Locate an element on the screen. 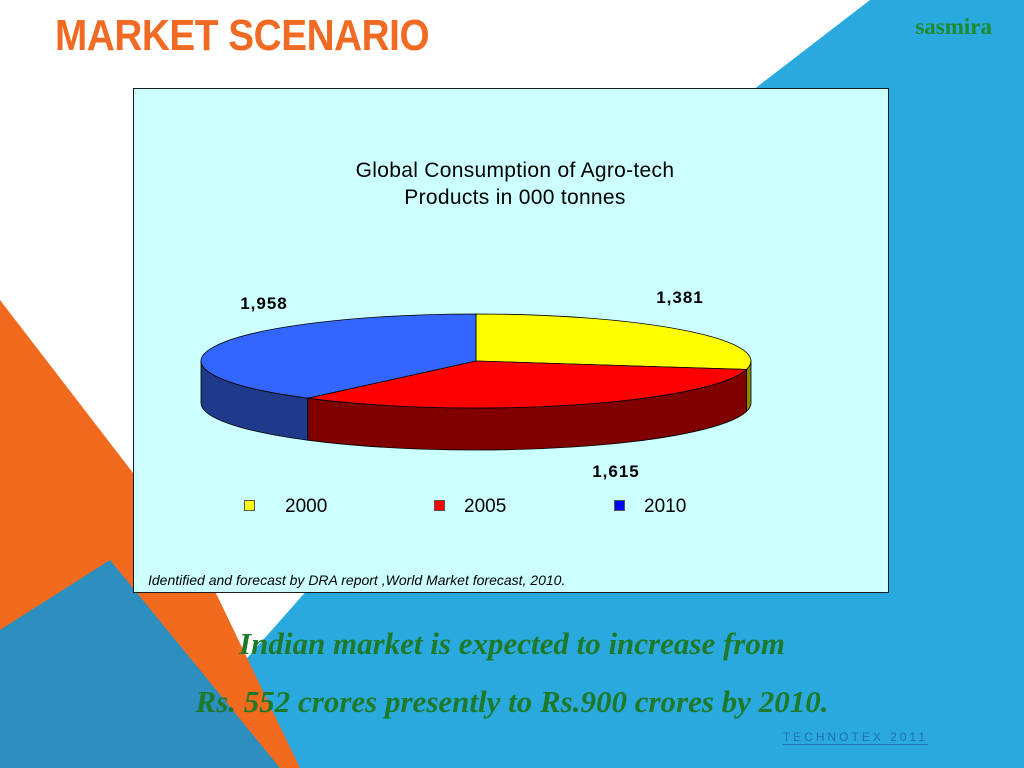  footer-text: TECHNOTEX 2011 is located at coordinates (855, 737).